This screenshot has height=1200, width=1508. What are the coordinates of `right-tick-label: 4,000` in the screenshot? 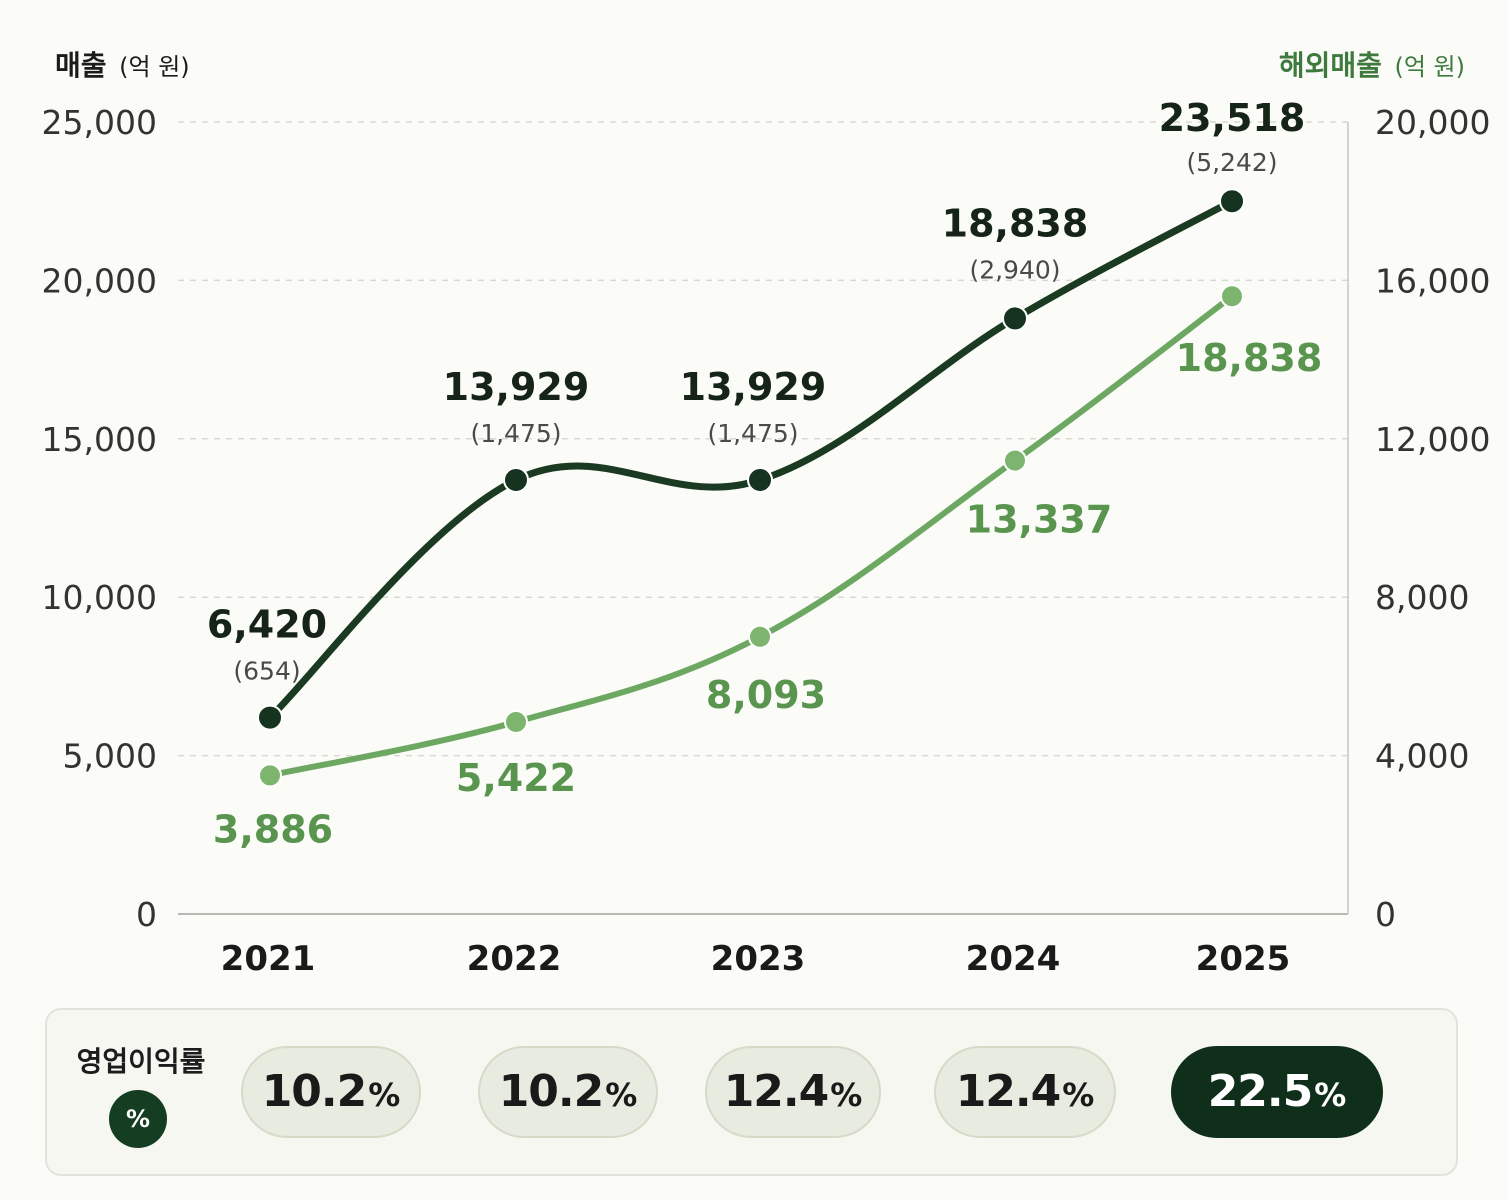 It's located at (1422, 756).